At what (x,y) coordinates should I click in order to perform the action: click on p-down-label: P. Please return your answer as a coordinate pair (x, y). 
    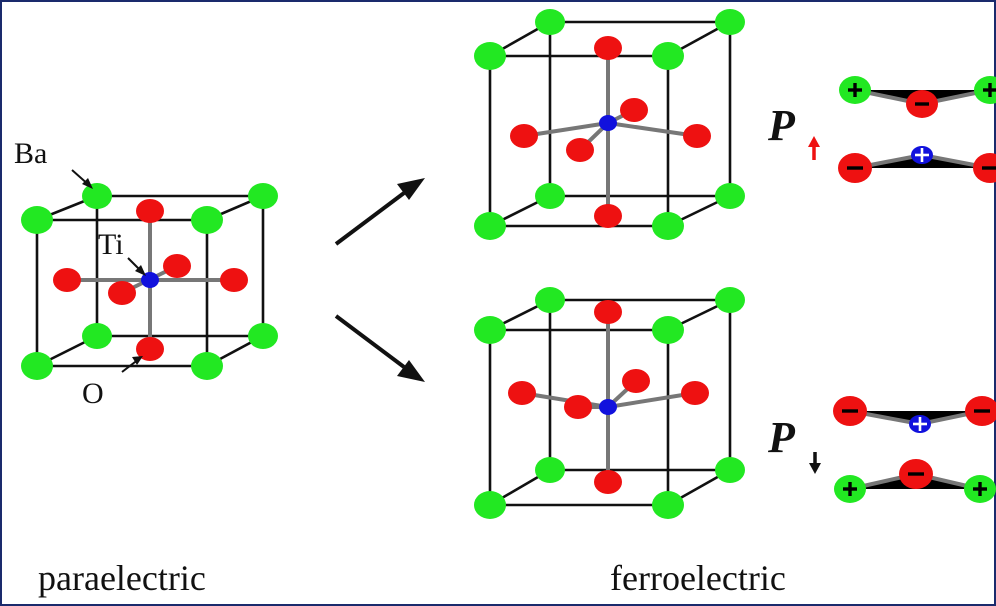
    Looking at the image, I should click on (781, 437).